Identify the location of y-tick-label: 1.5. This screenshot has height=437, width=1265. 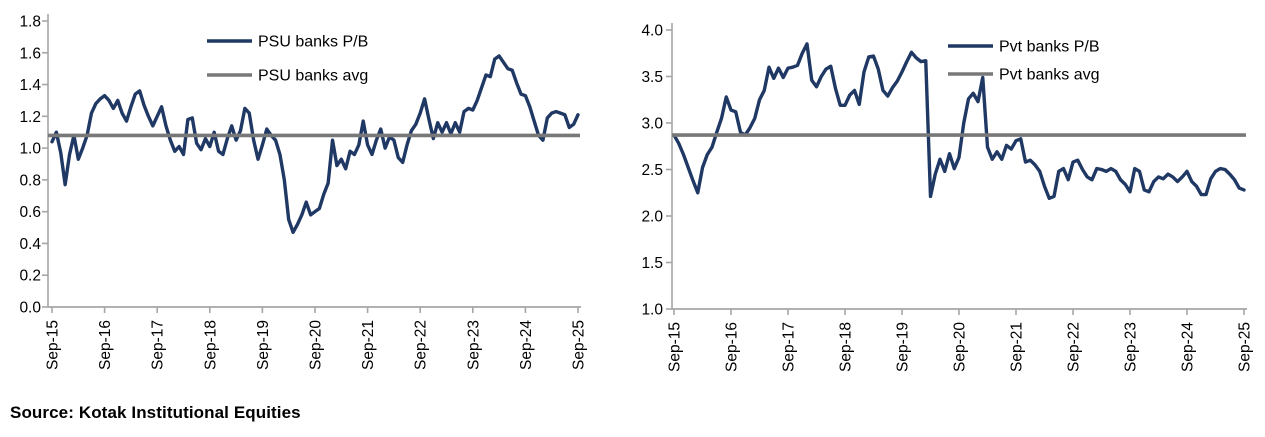
(652, 263).